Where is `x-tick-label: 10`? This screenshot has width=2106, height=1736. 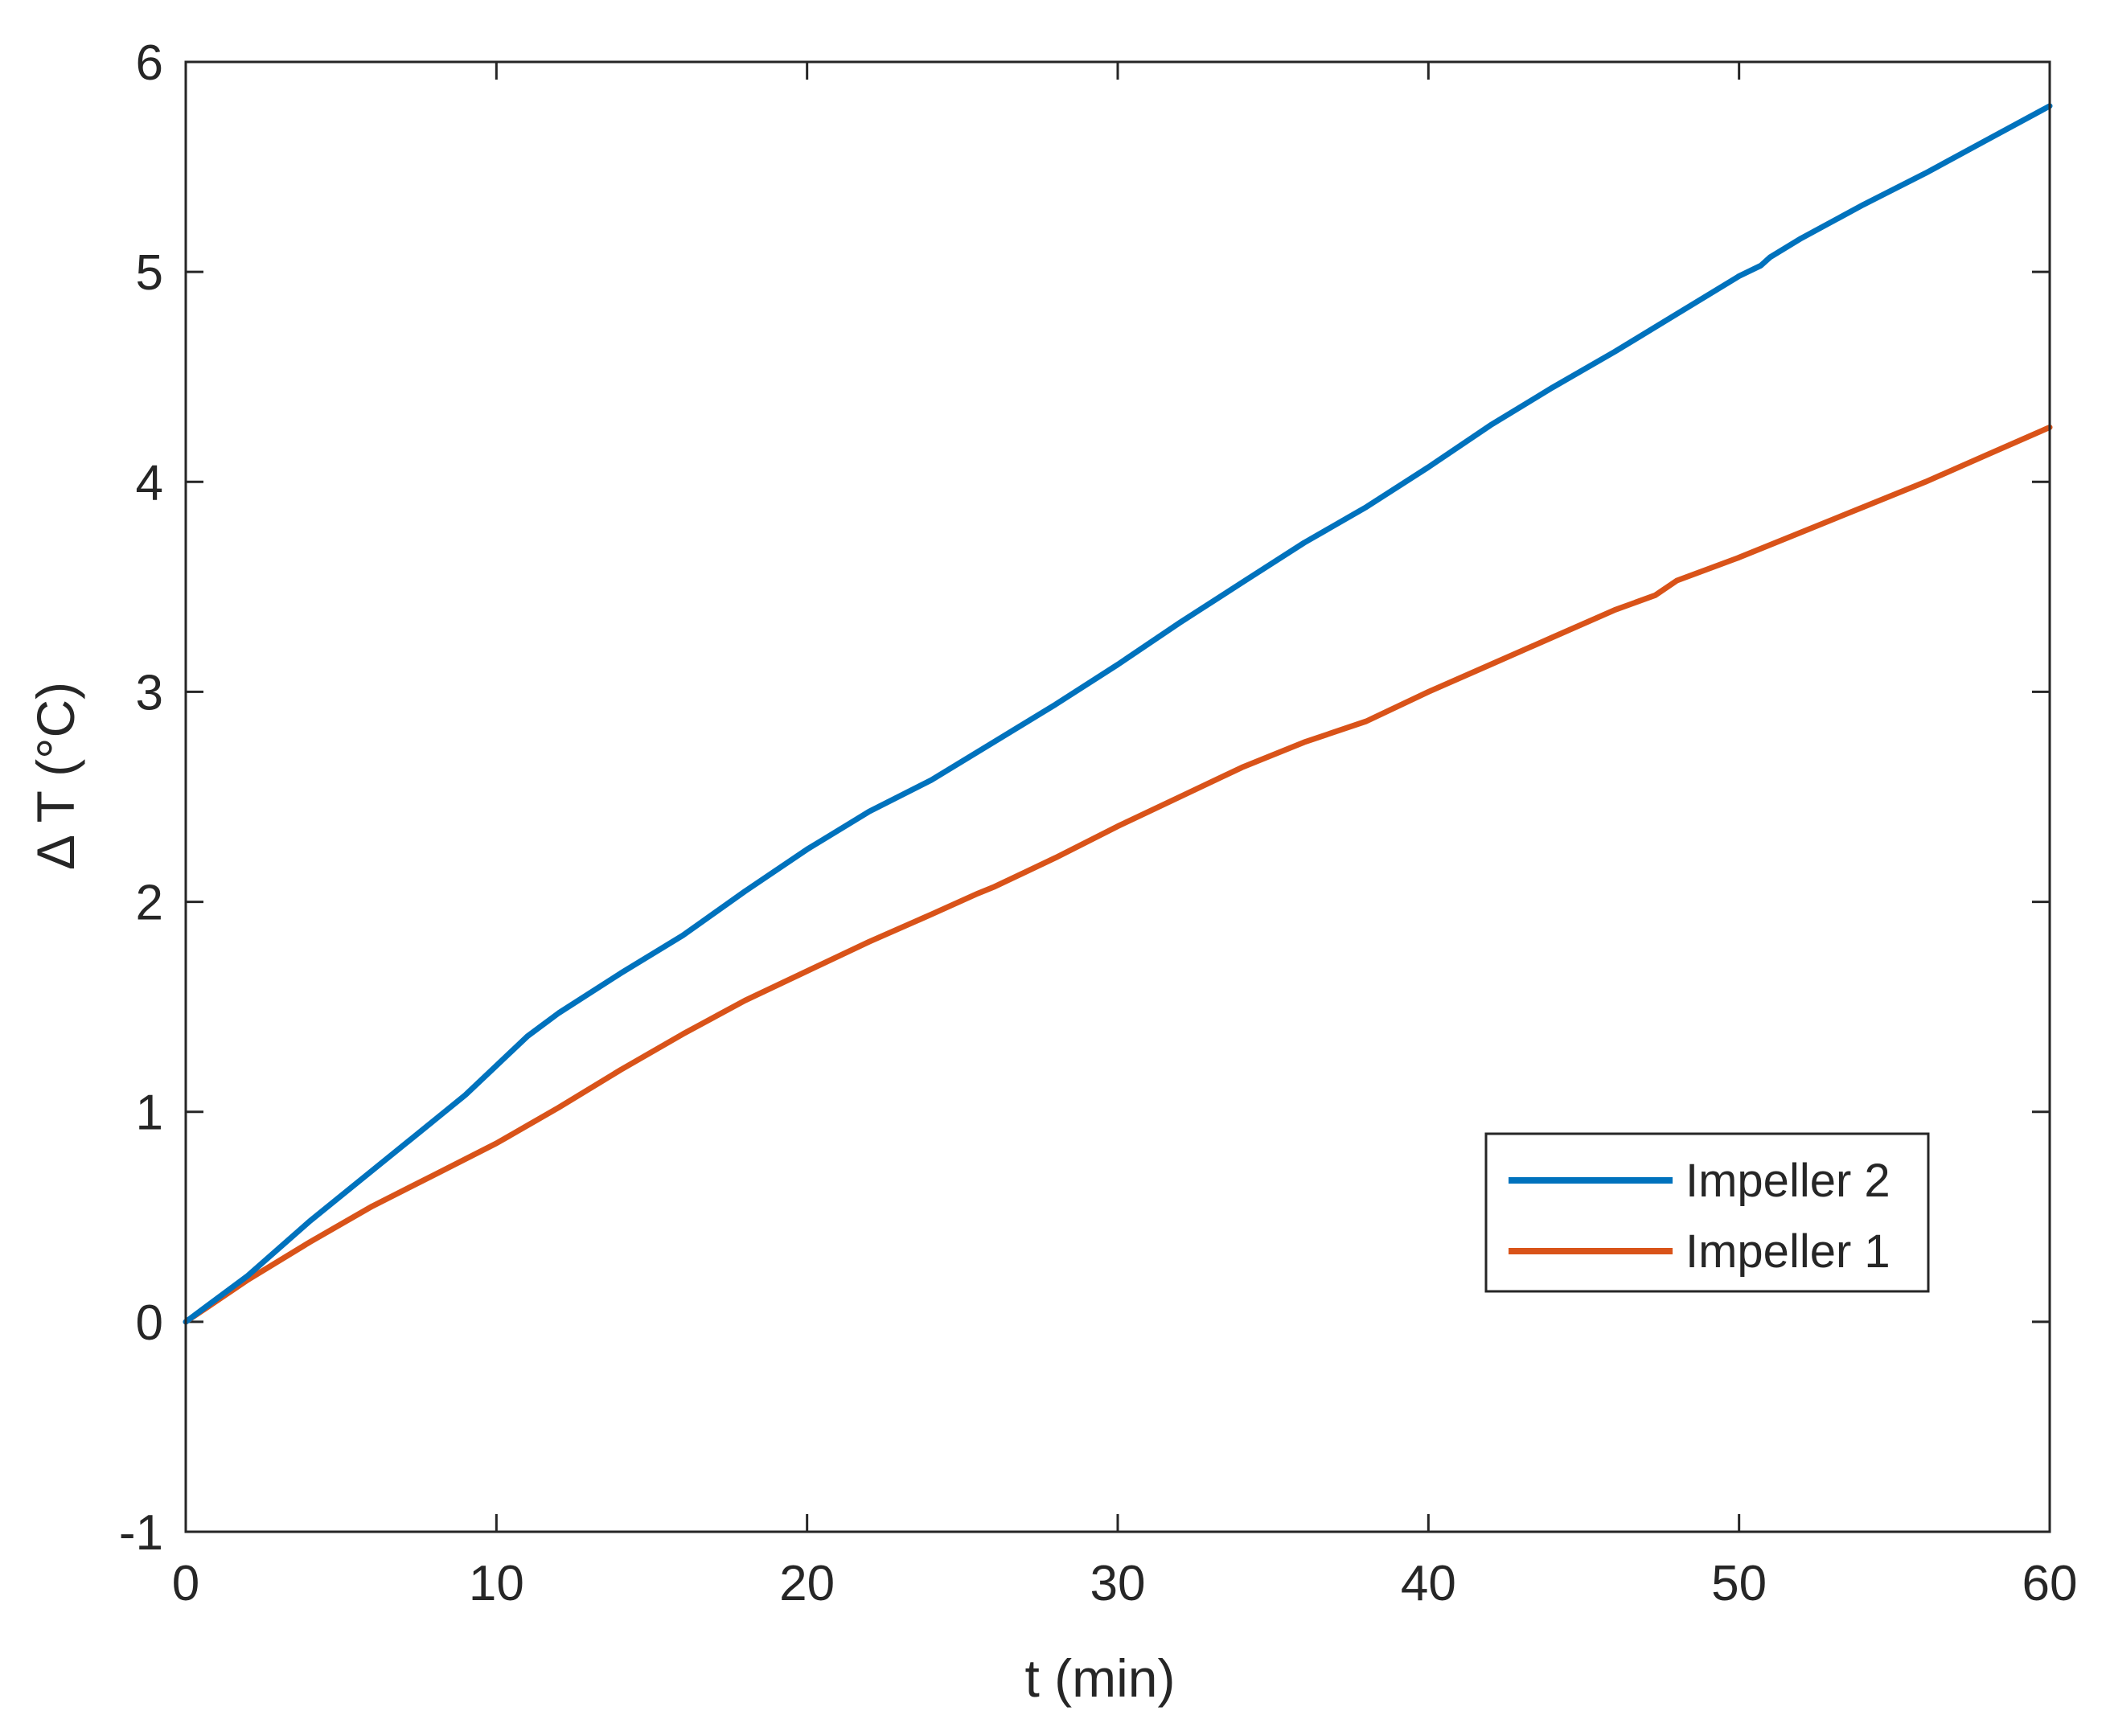 x-tick-label: 10 is located at coordinates (497, 1583).